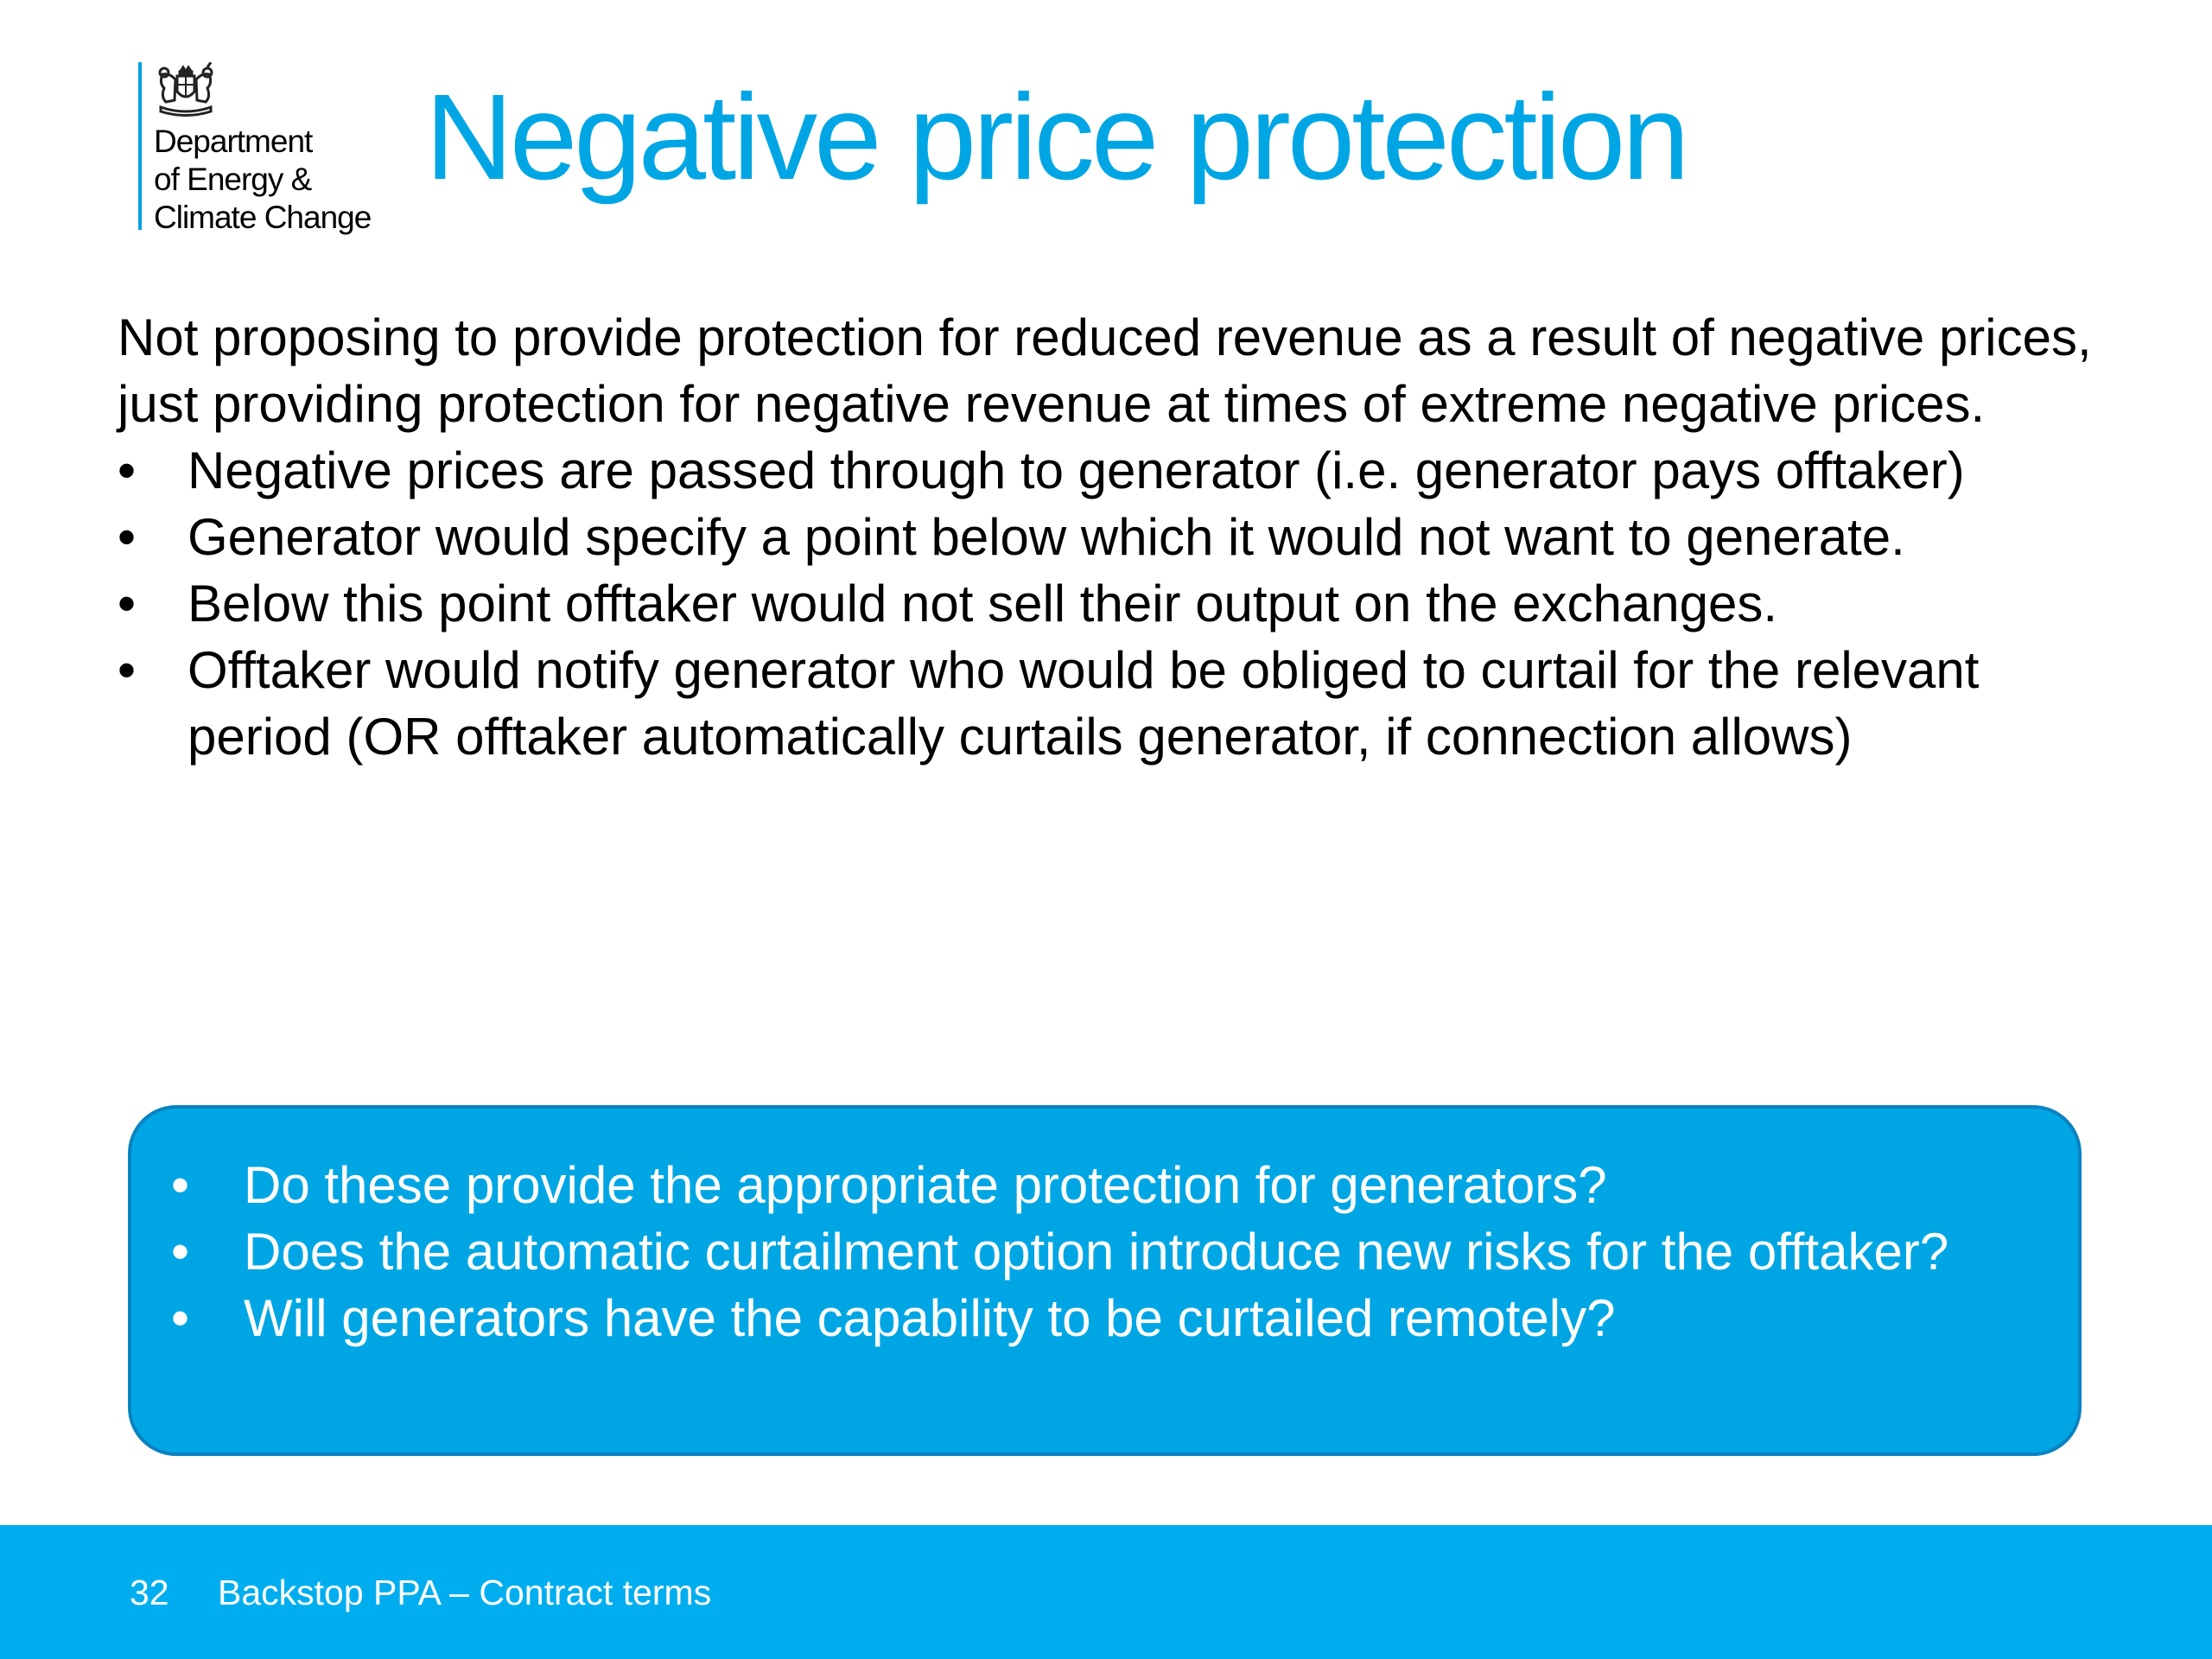 This screenshot has height=1659, width=2212. I want to click on department-name-line: Department, so click(233, 141).